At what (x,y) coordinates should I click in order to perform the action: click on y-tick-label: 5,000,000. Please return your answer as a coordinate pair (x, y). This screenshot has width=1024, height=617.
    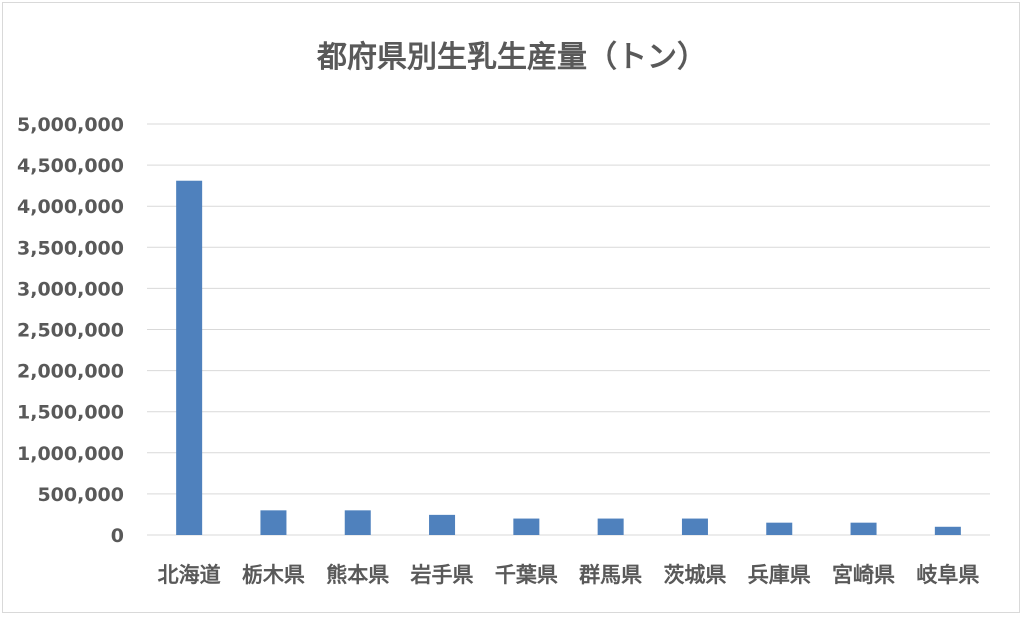
    Looking at the image, I should click on (70, 125).